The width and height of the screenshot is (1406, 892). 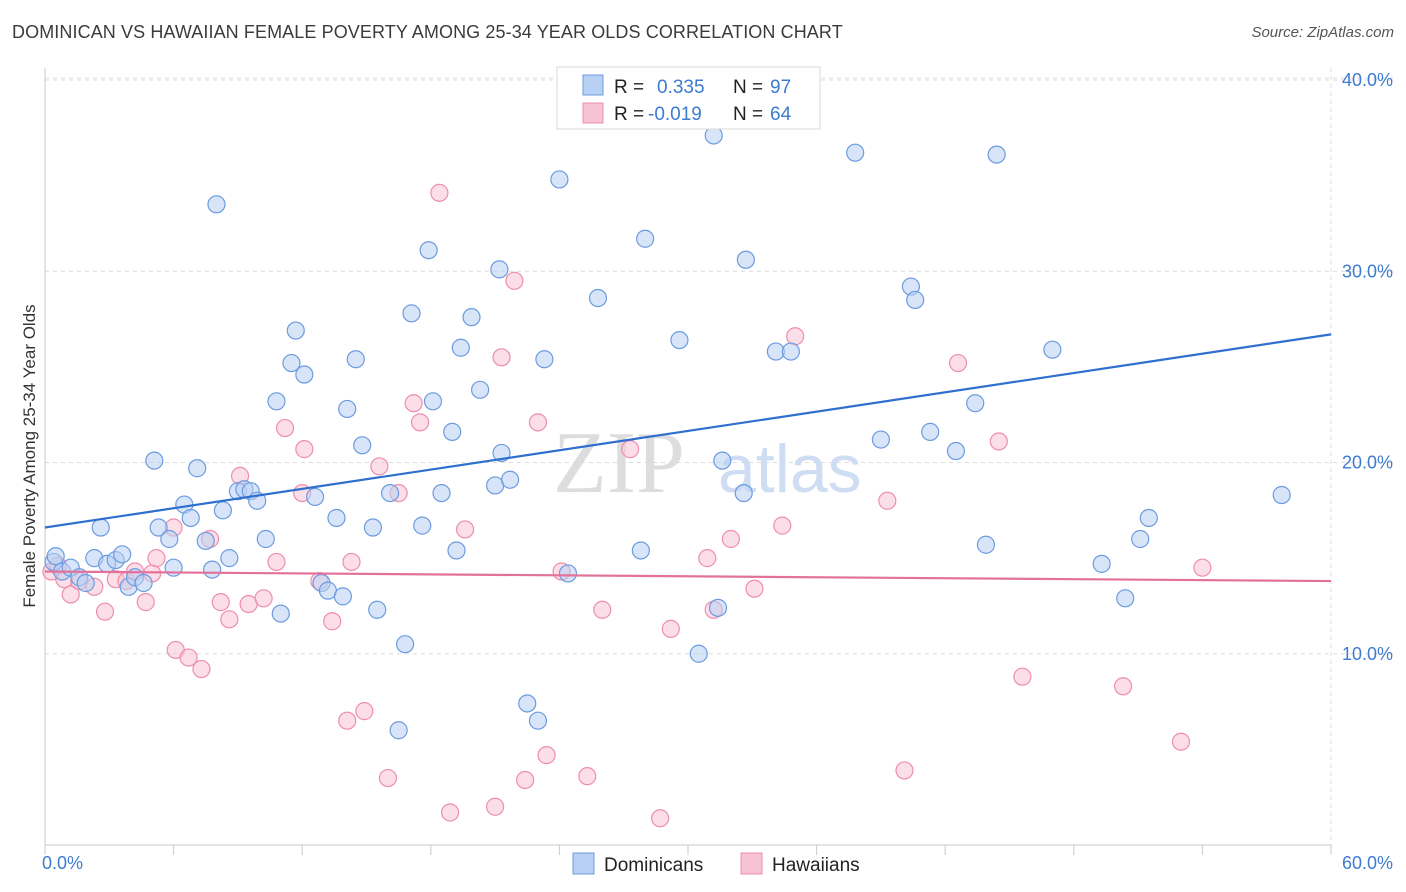 What do you see at coordinates (780, 87) in the screenshot?
I see `legend-n-value: 97` at bounding box center [780, 87].